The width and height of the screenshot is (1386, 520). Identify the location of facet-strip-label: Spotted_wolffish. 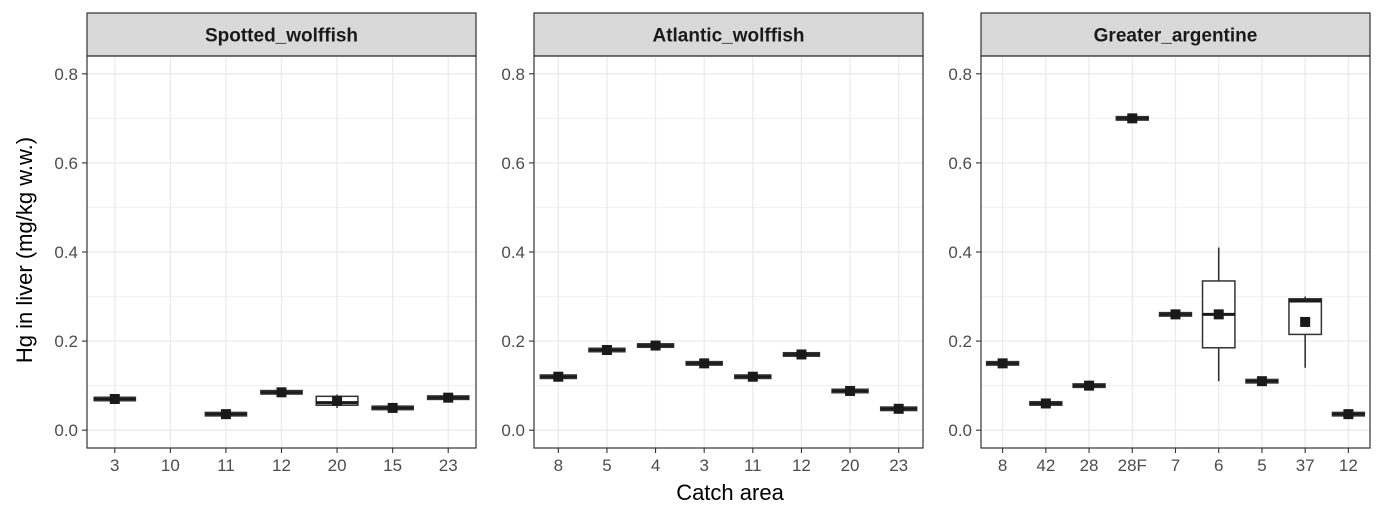
(281, 36).